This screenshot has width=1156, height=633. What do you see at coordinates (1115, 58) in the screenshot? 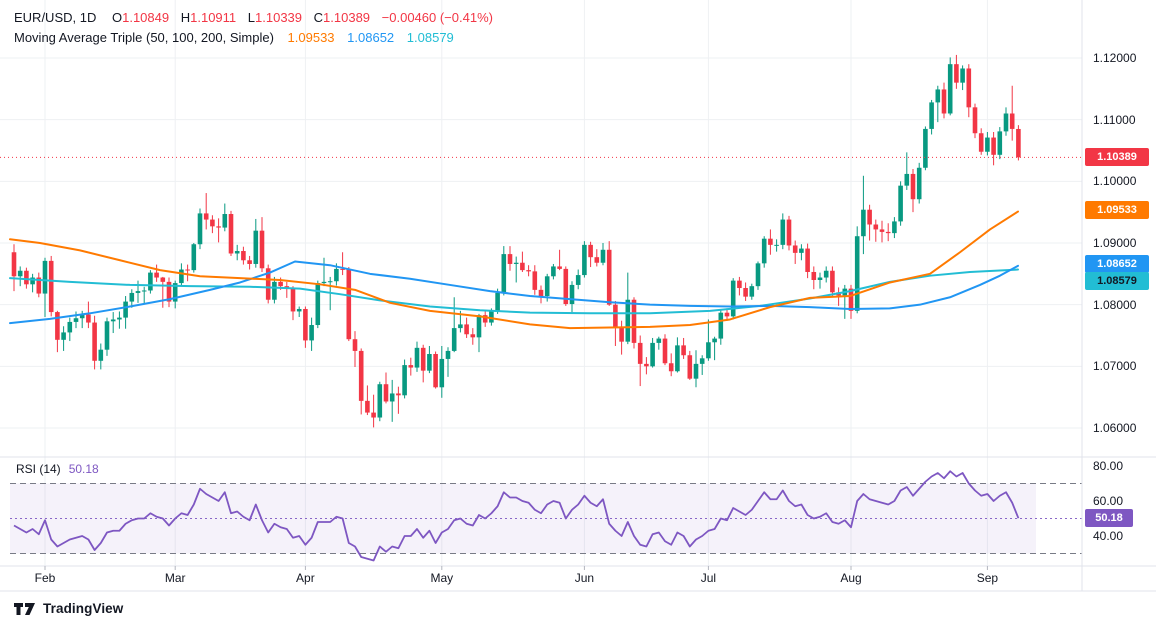
I see `price-axis-label: 1.12000` at bounding box center [1115, 58].